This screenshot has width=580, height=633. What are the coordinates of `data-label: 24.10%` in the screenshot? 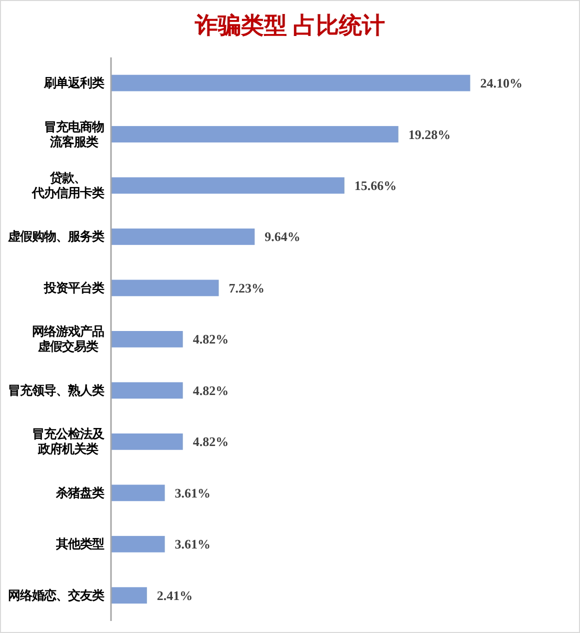 It's located at (501, 83).